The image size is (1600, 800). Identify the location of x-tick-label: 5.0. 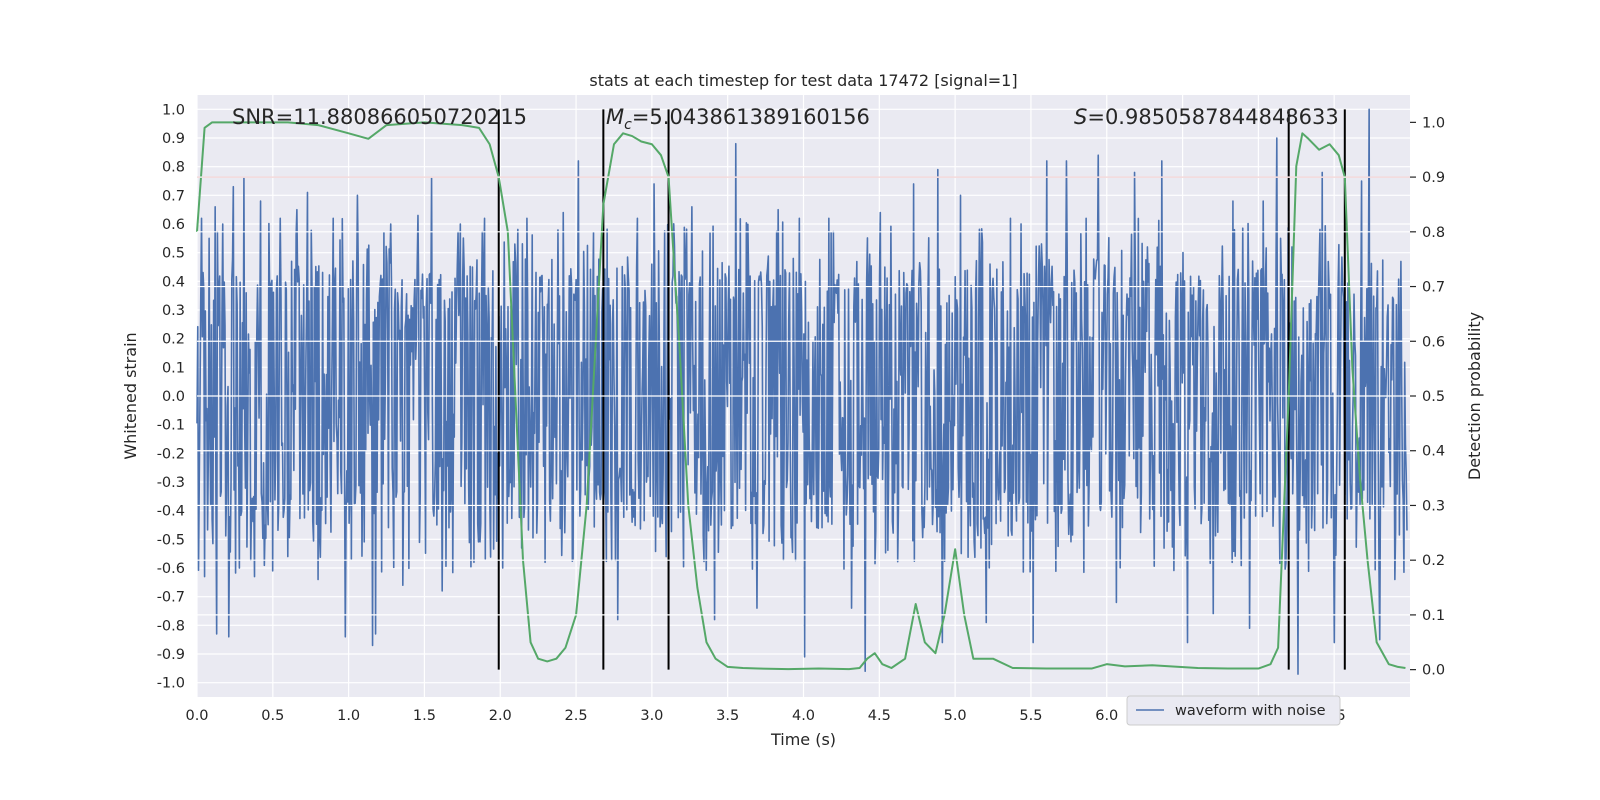
(955, 716).